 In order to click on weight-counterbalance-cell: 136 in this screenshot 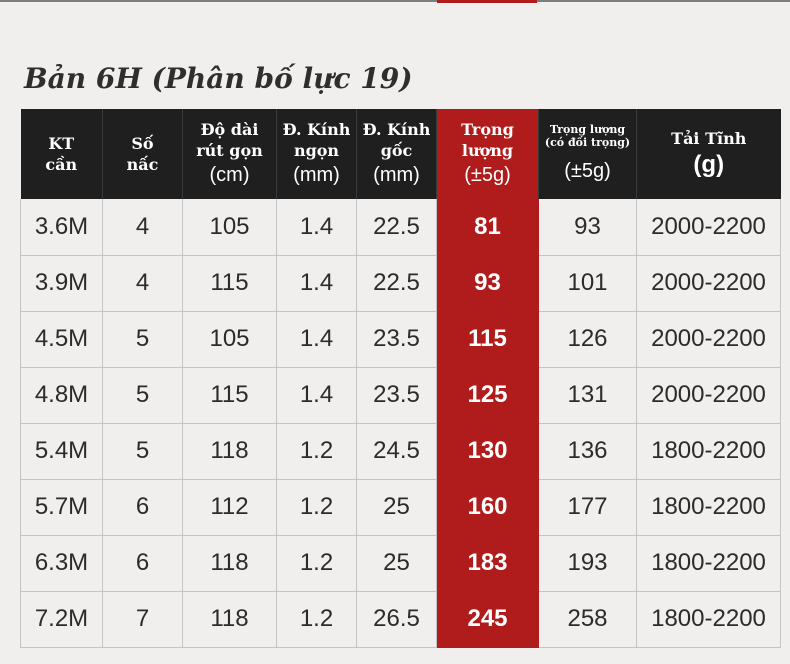, I will do `click(587, 451)`.